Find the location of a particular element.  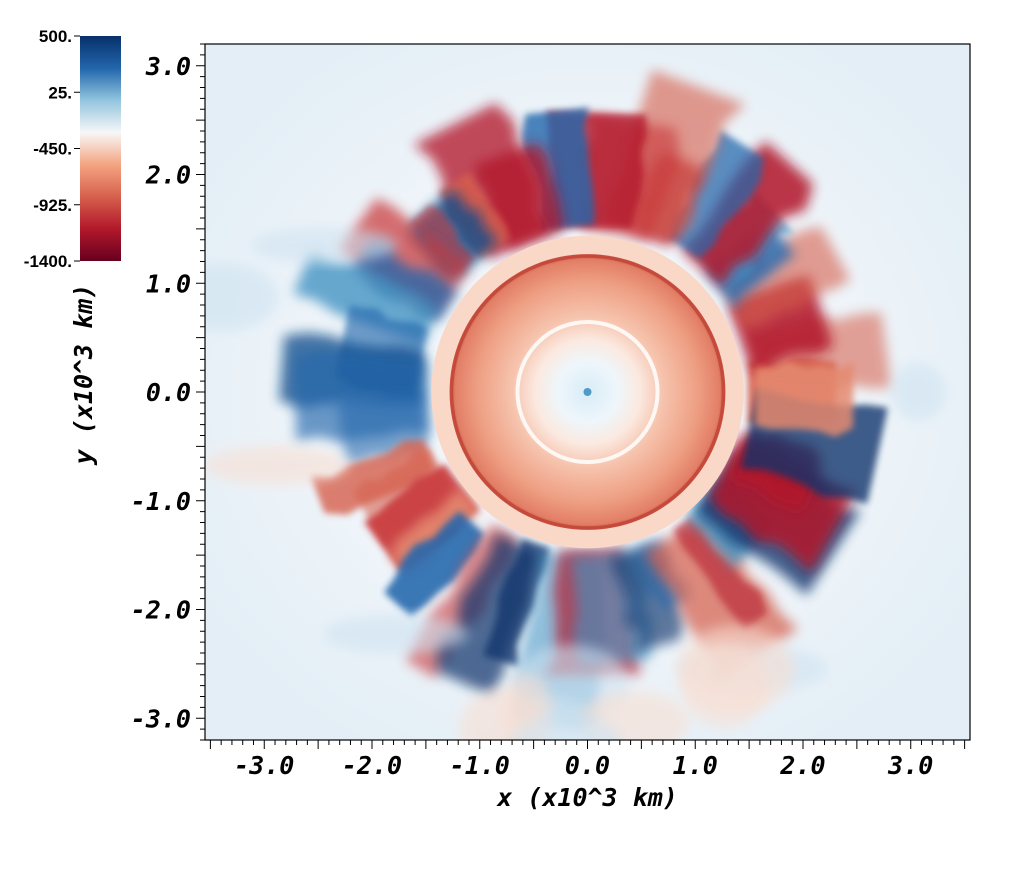

x-tick-label: 1.0 is located at coordinates (695, 765).